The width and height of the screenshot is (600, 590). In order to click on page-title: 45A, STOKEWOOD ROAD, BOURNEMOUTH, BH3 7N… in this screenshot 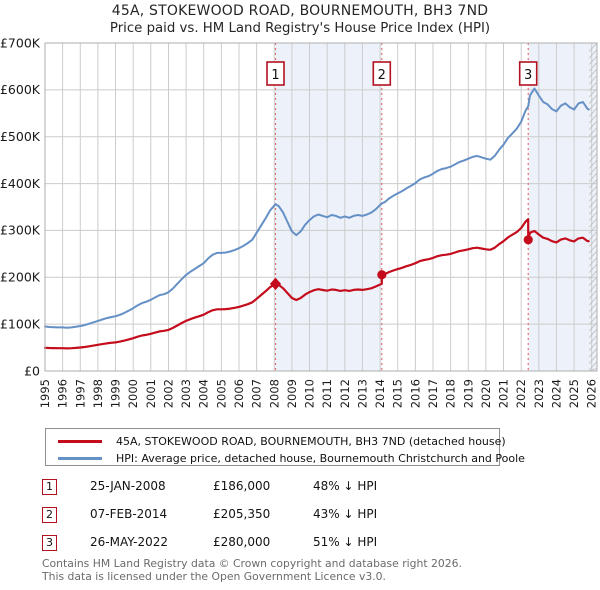, I will do `click(300, 11)`.